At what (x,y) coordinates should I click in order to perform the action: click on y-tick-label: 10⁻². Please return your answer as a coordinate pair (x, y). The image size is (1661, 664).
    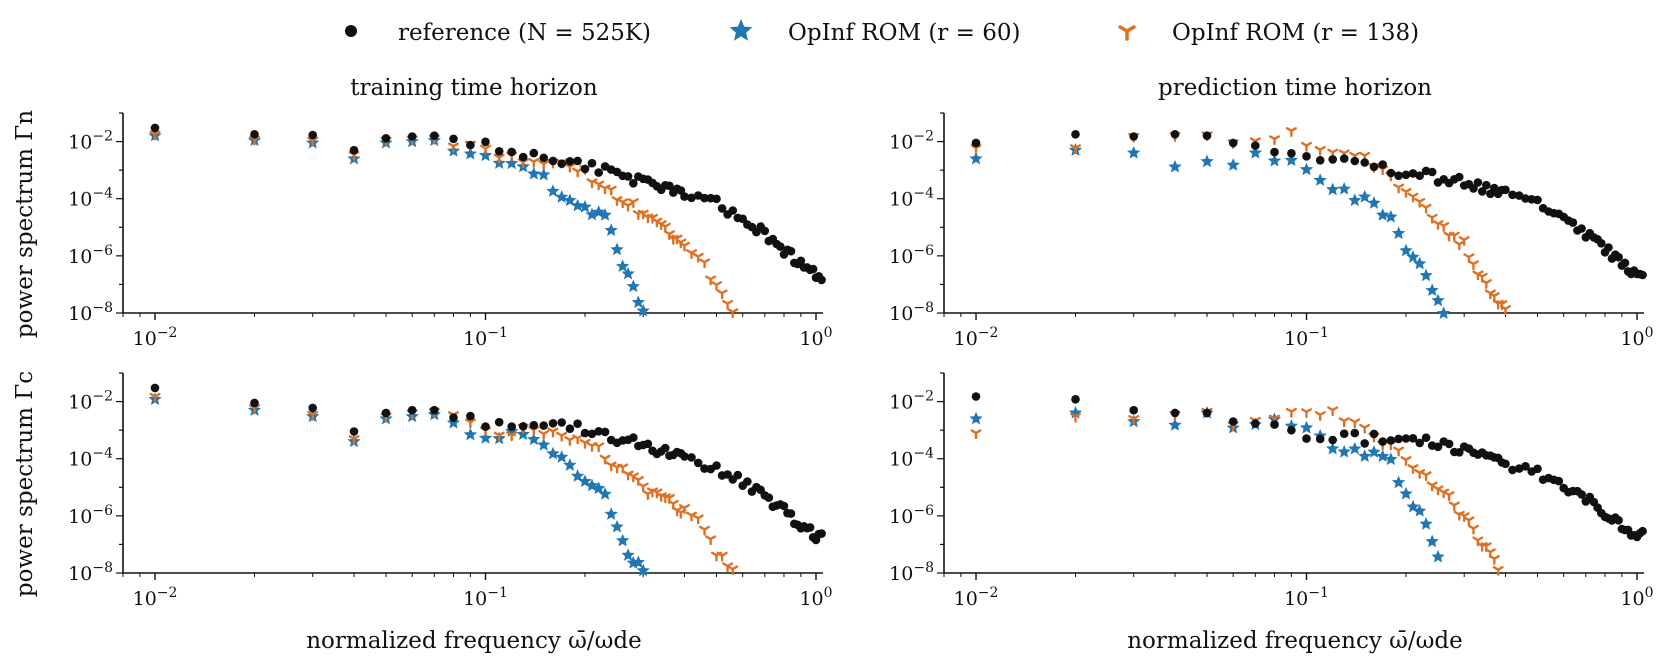
    Looking at the image, I should click on (911, 401).